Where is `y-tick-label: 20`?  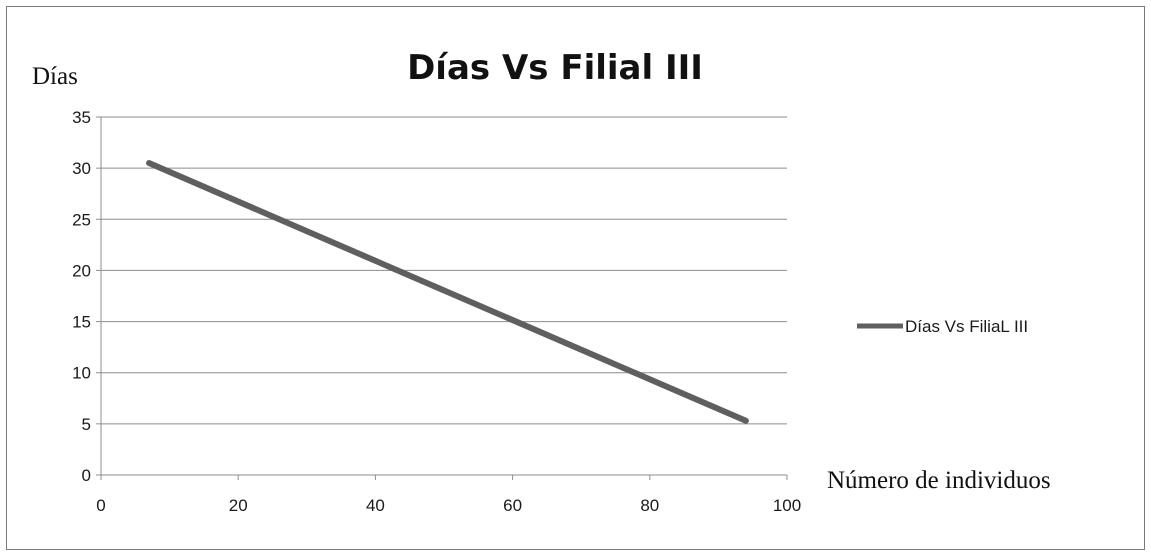
y-tick-label: 20 is located at coordinates (81, 270).